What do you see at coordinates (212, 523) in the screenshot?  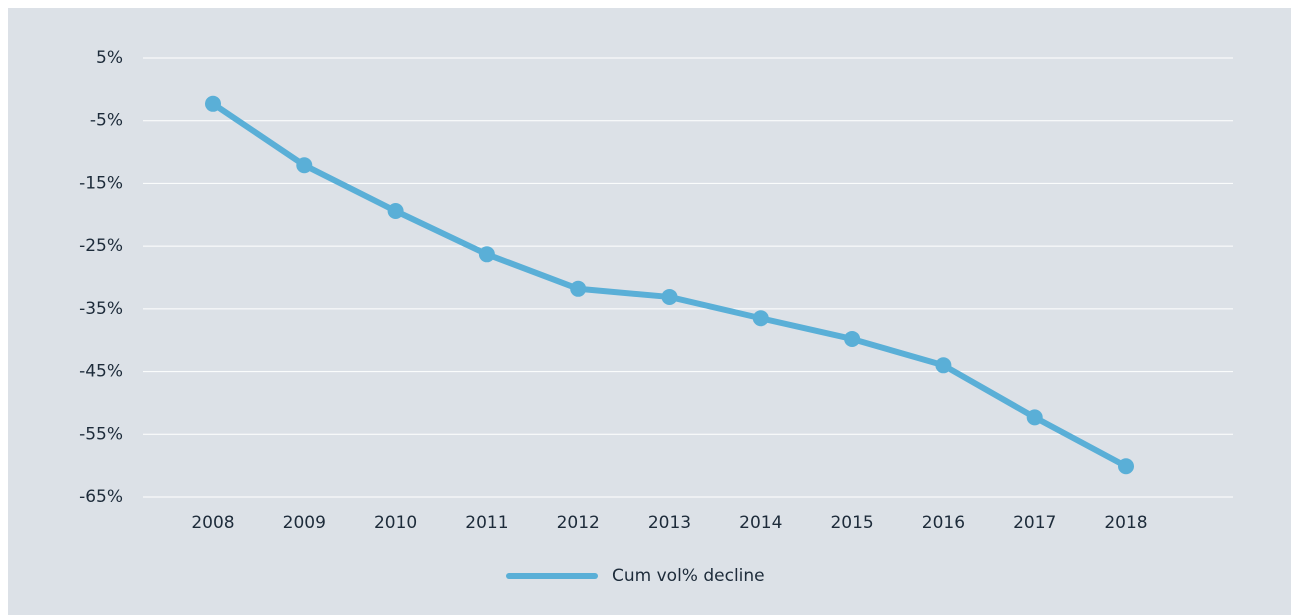 I see `x-tick-label: 2008` at bounding box center [212, 523].